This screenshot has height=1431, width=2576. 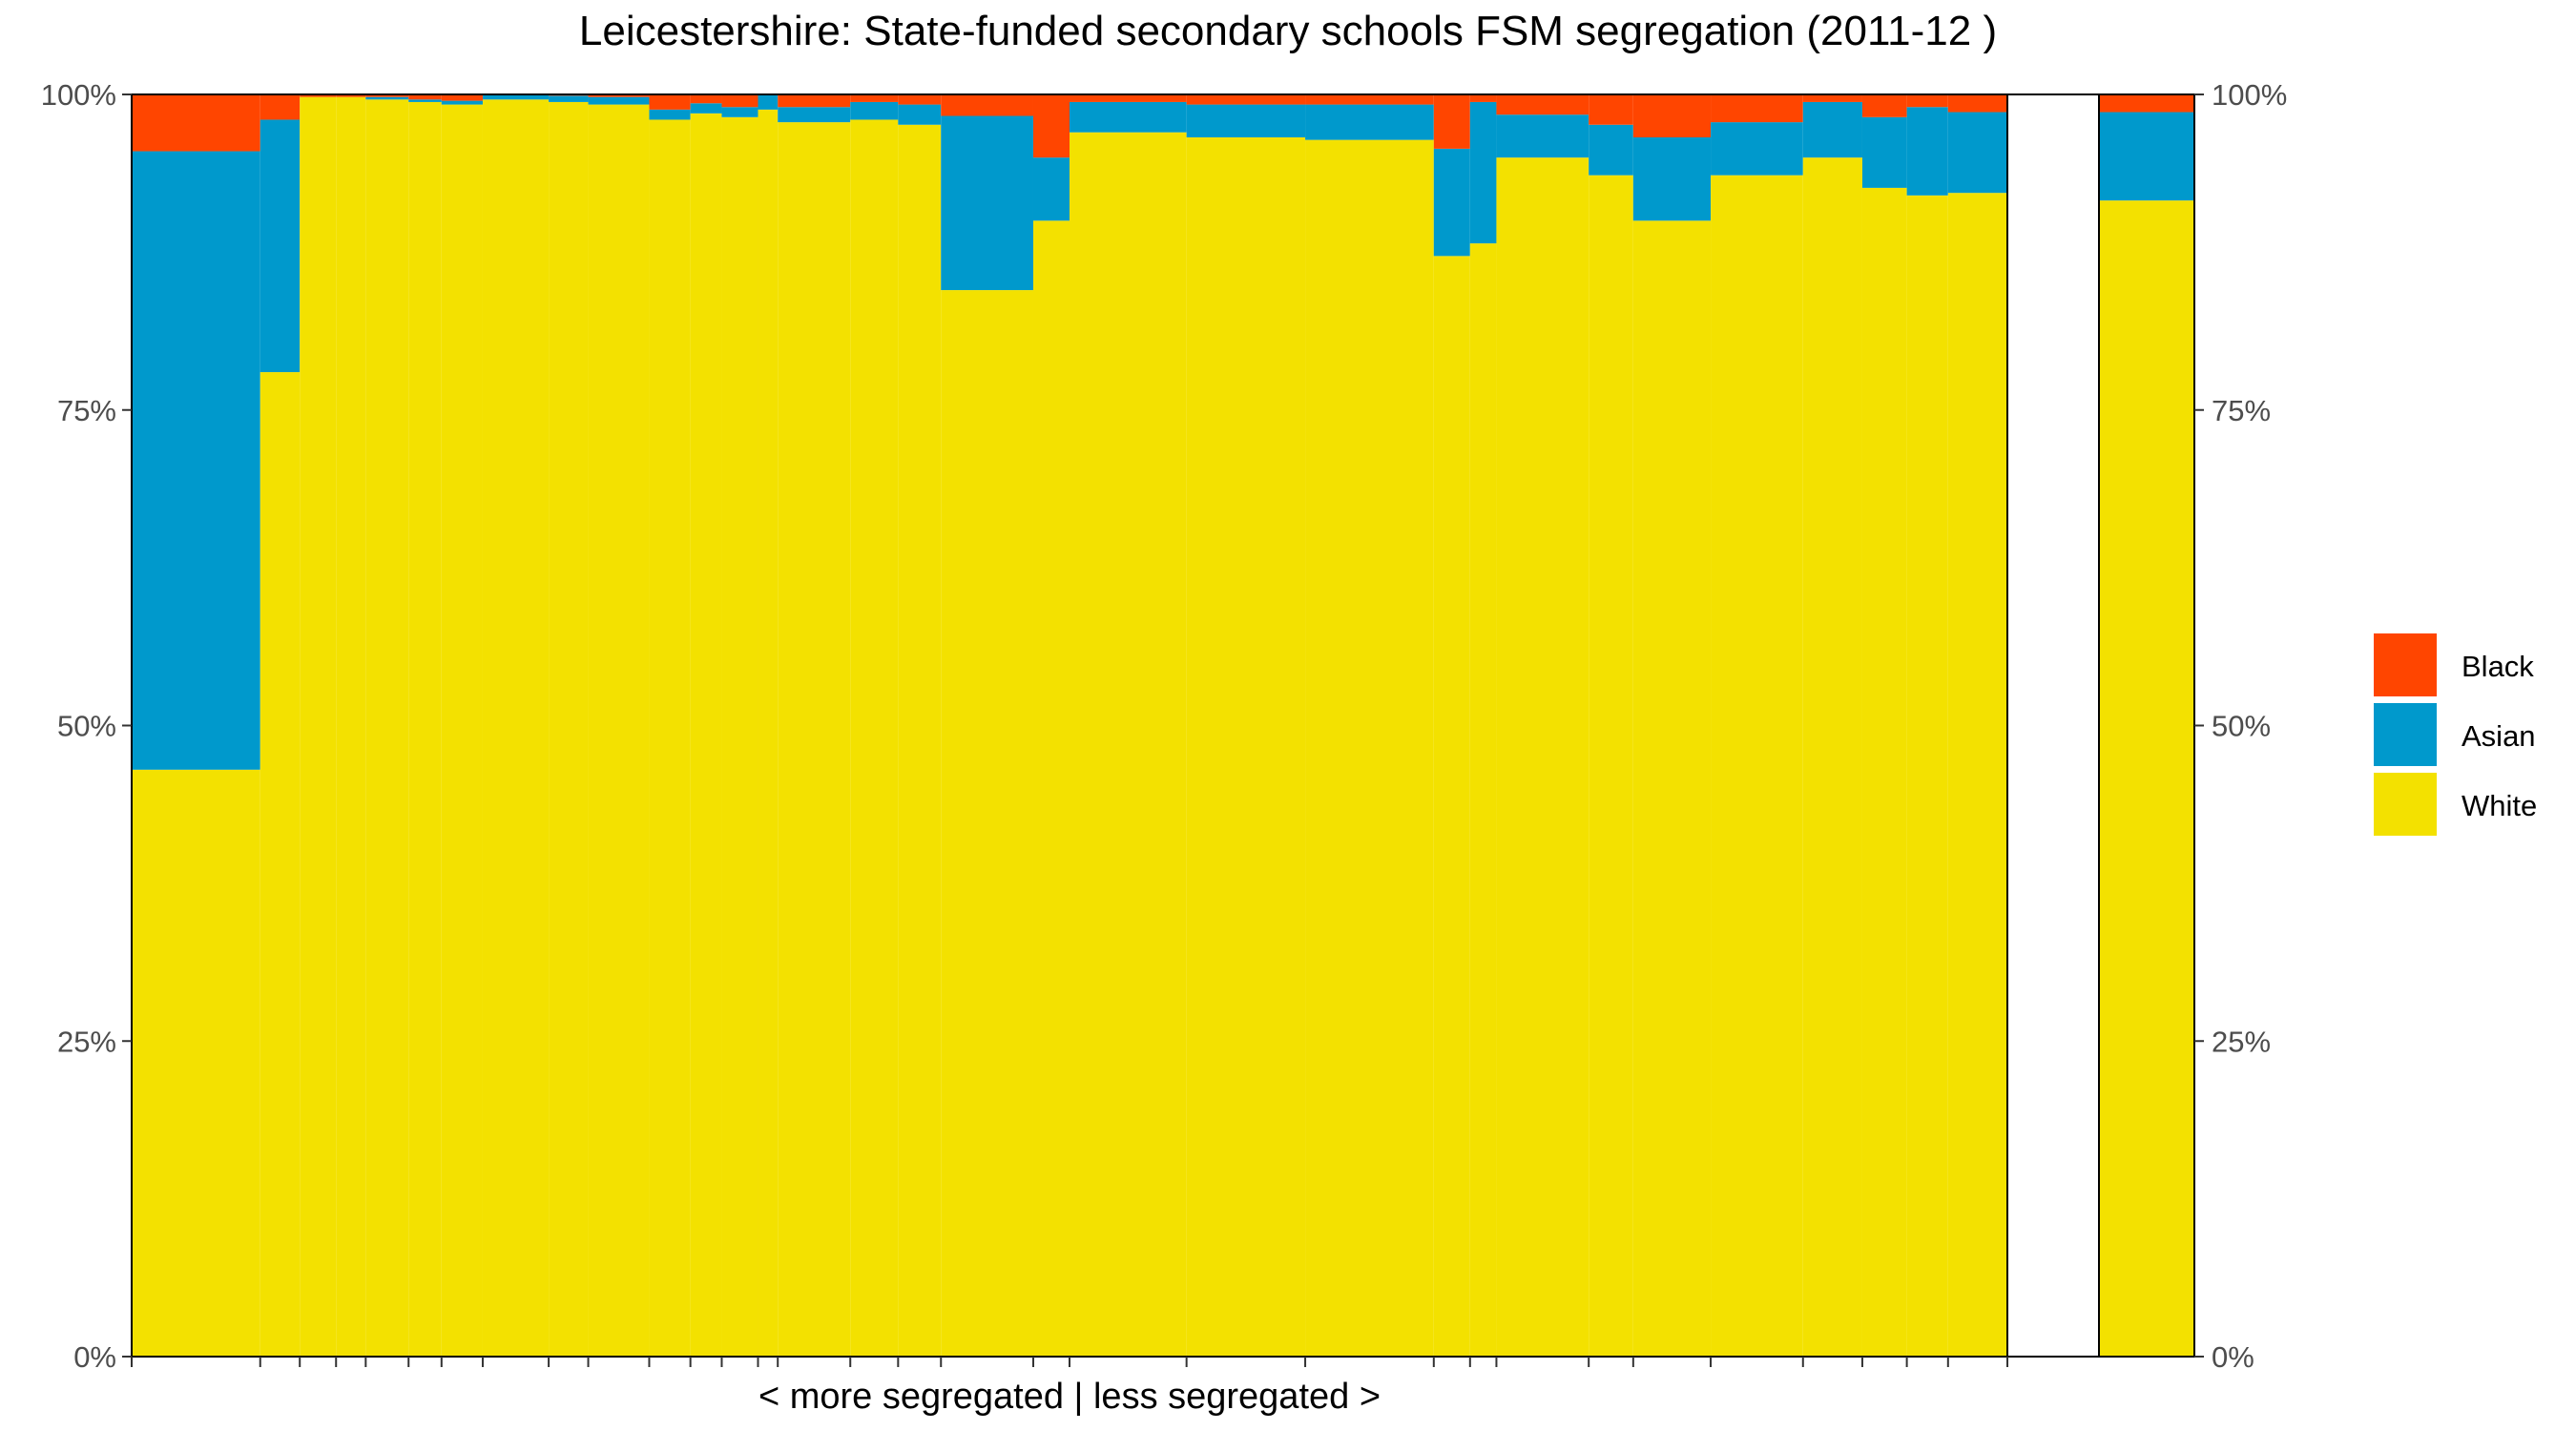 I want to click on legend-swatch-white, so click(x=2405, y=804).